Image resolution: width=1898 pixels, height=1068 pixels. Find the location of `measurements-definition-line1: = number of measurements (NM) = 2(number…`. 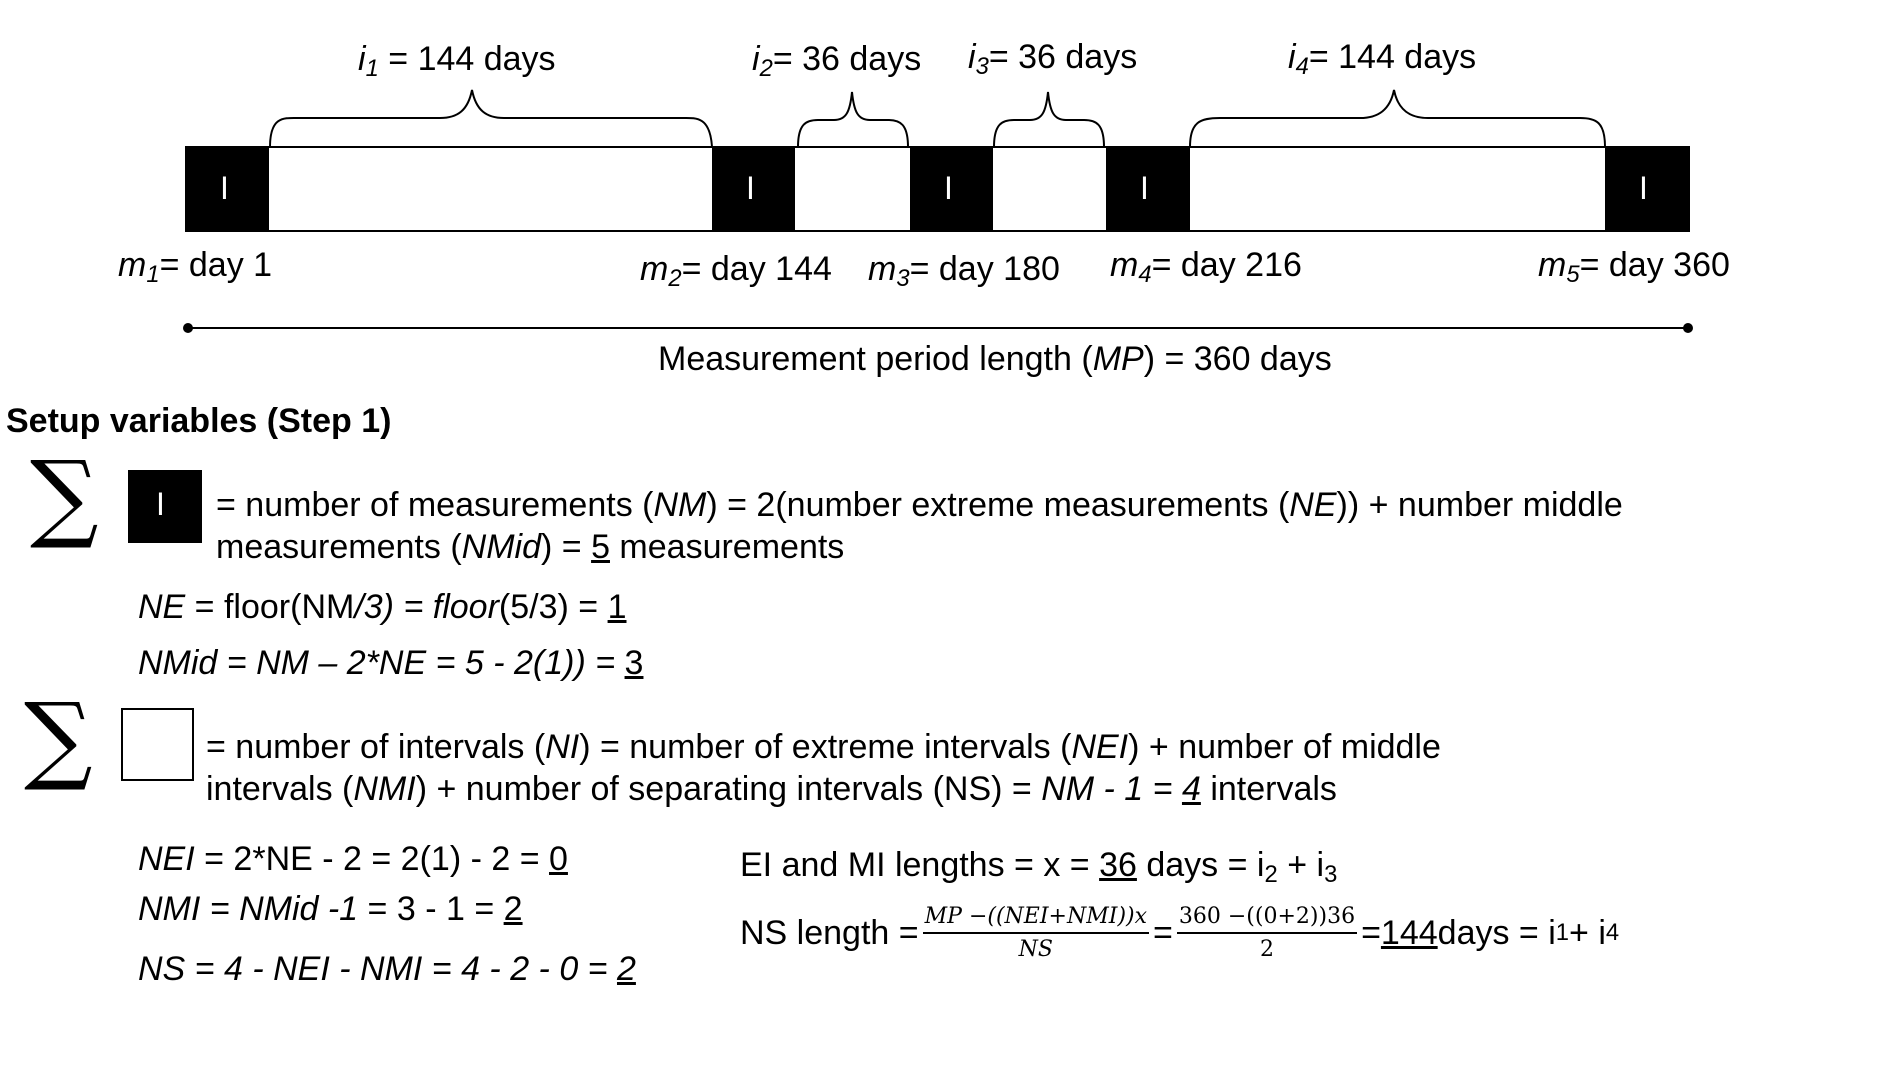

measurements-definition-line1: = number of measurements (NM) = 2(number… is located at coordinates (919, 505).